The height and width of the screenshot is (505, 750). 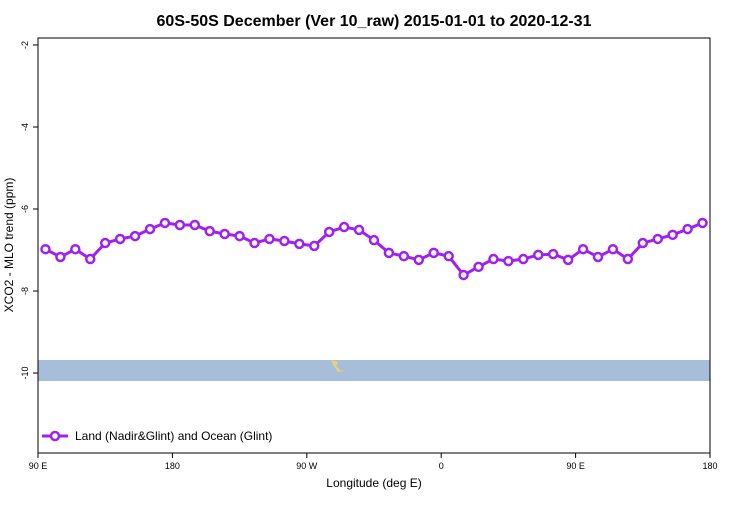 I want to click on legend: Land (Nadir&Glint) and Ocean (Glint), so click(x=157, y=436).